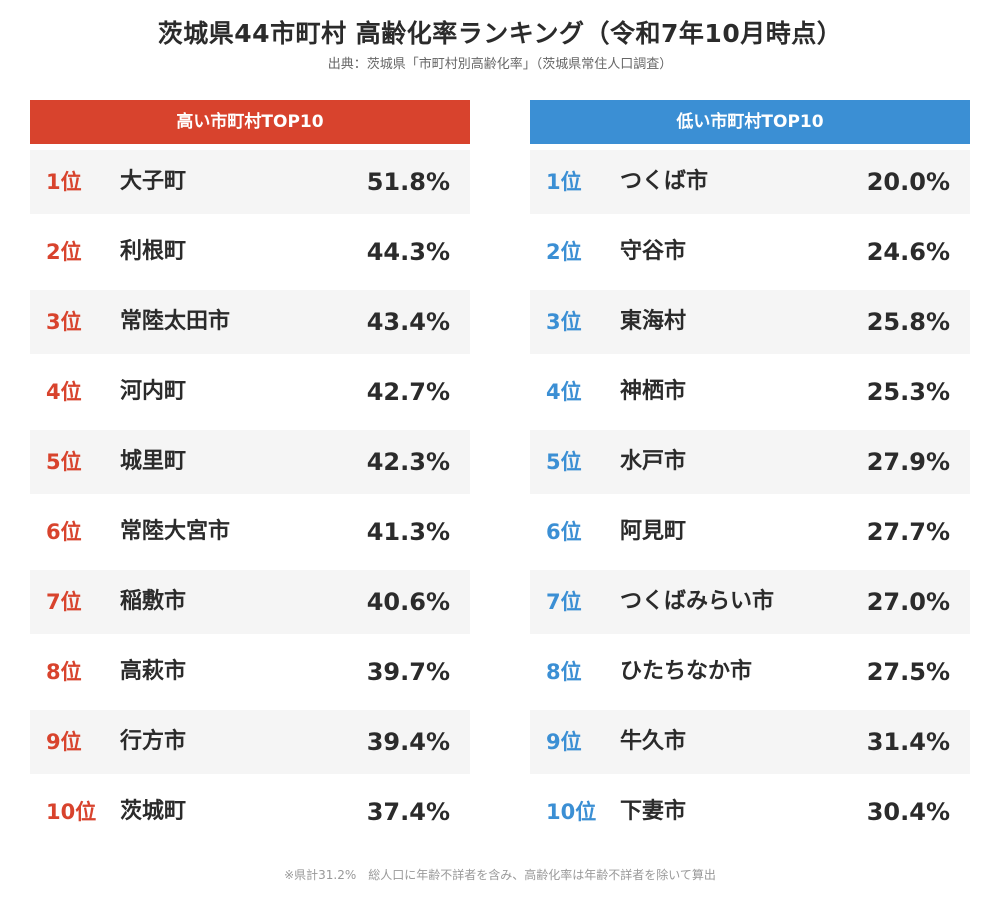 This screenshot has height=900, width=1000. Describe the element at coordinates (908, 672) in the screenshot. I see `aging-rate-value: 27.5%` at that location.